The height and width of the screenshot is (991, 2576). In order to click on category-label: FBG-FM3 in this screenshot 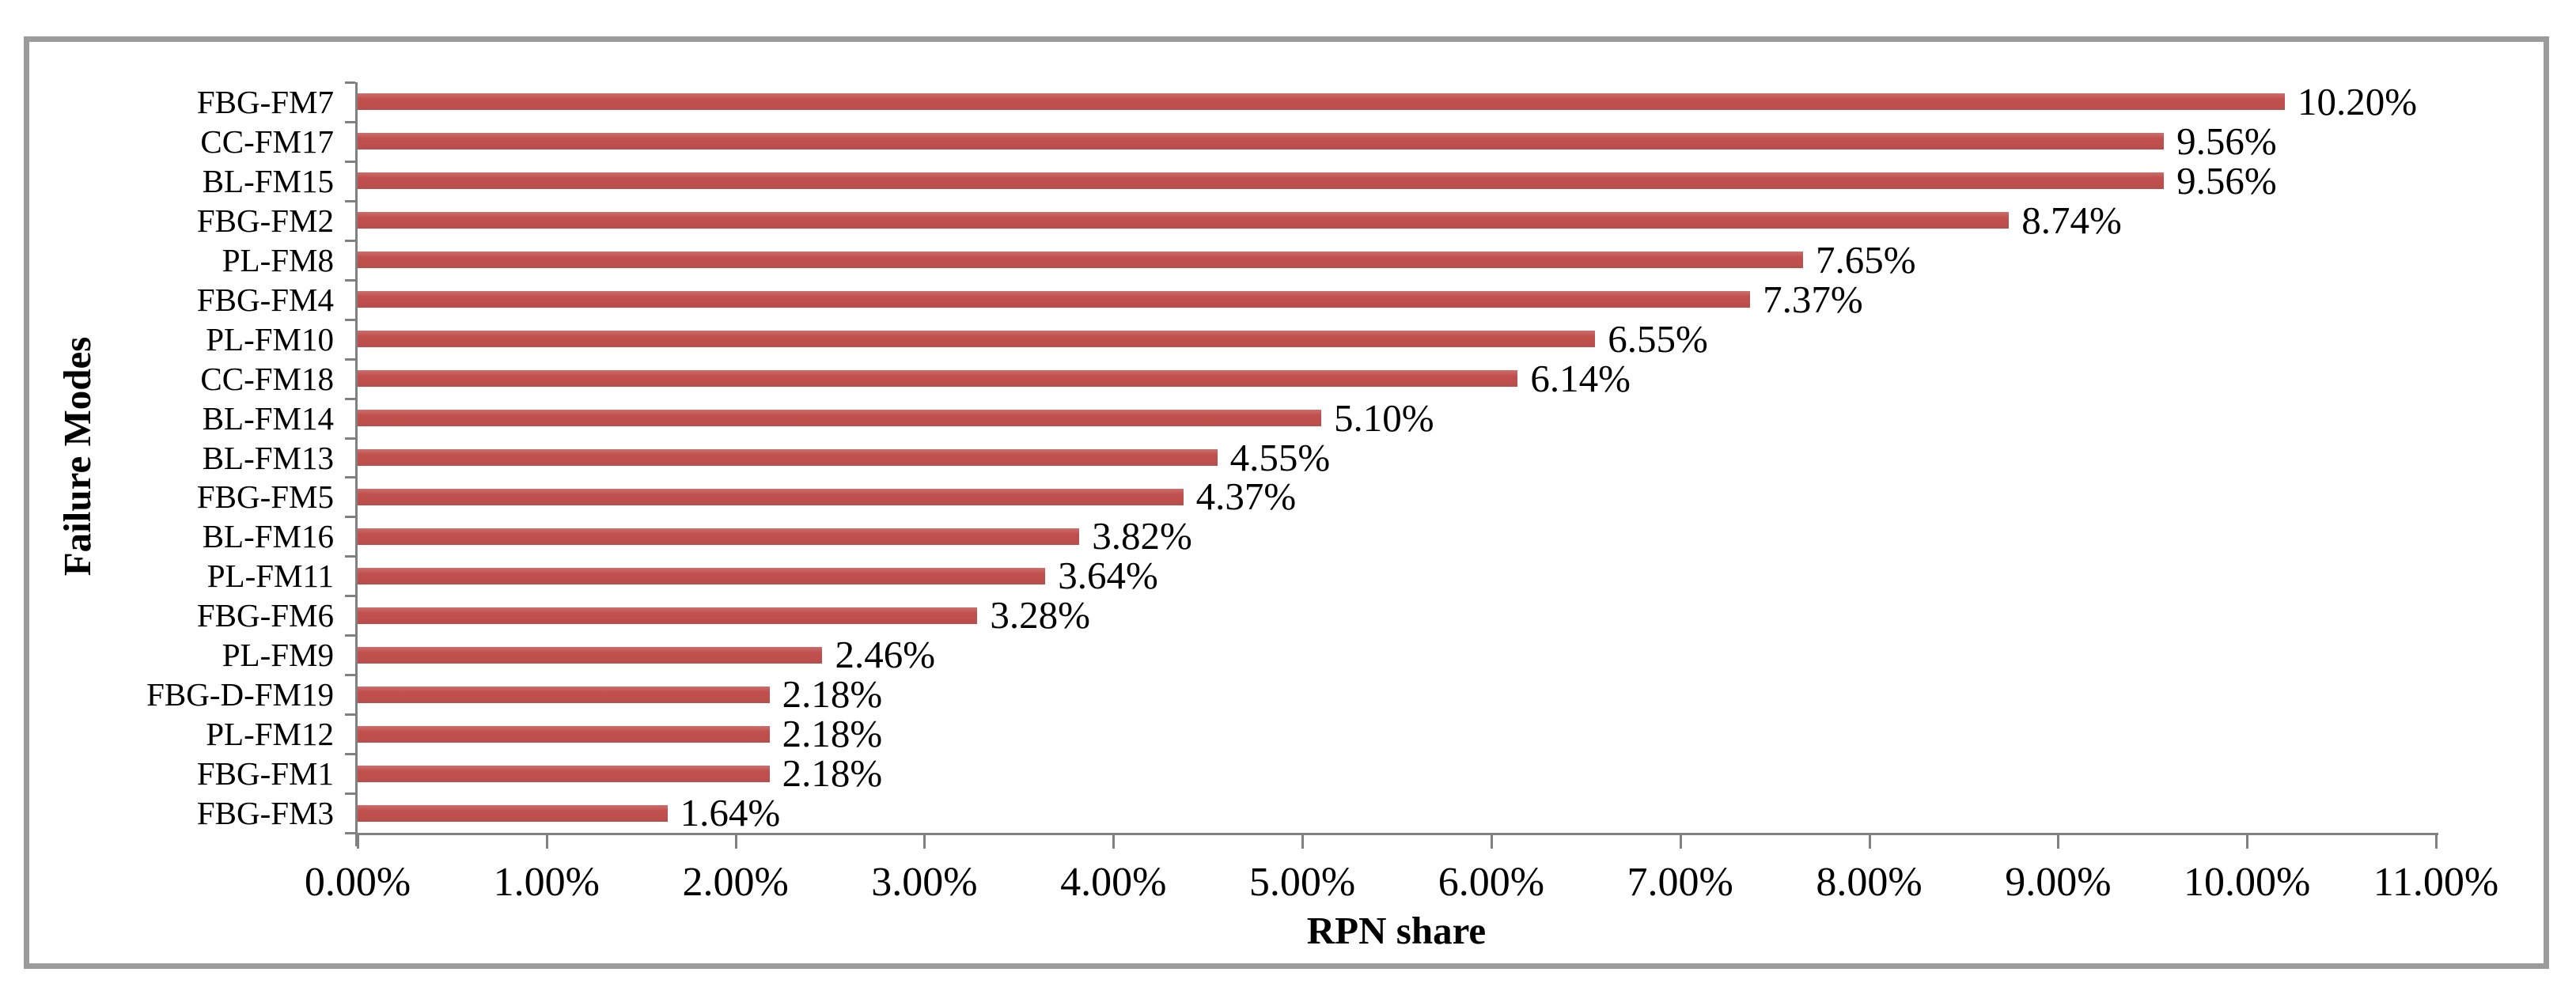, I will do `click(265, 813)`.